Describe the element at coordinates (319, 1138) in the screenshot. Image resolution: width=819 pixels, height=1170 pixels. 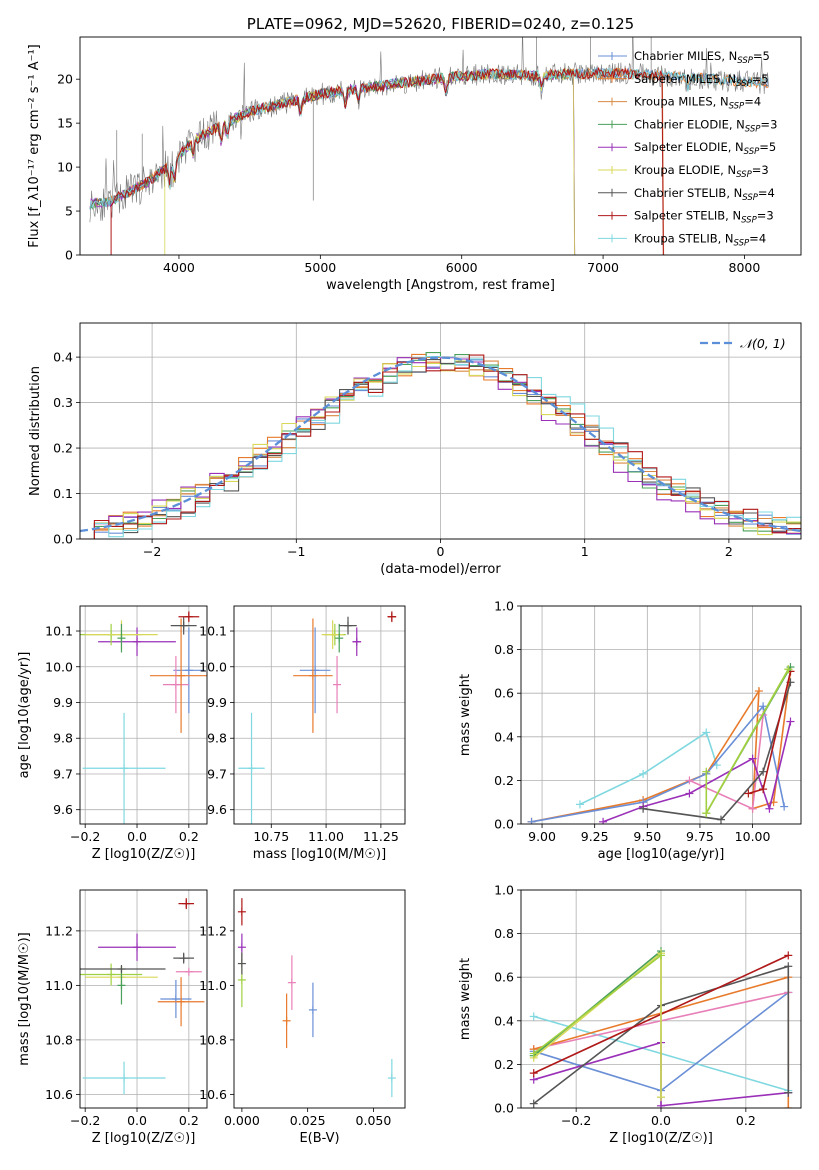
I see `mass-ebv-xlabel: E(B-V)` at that location.